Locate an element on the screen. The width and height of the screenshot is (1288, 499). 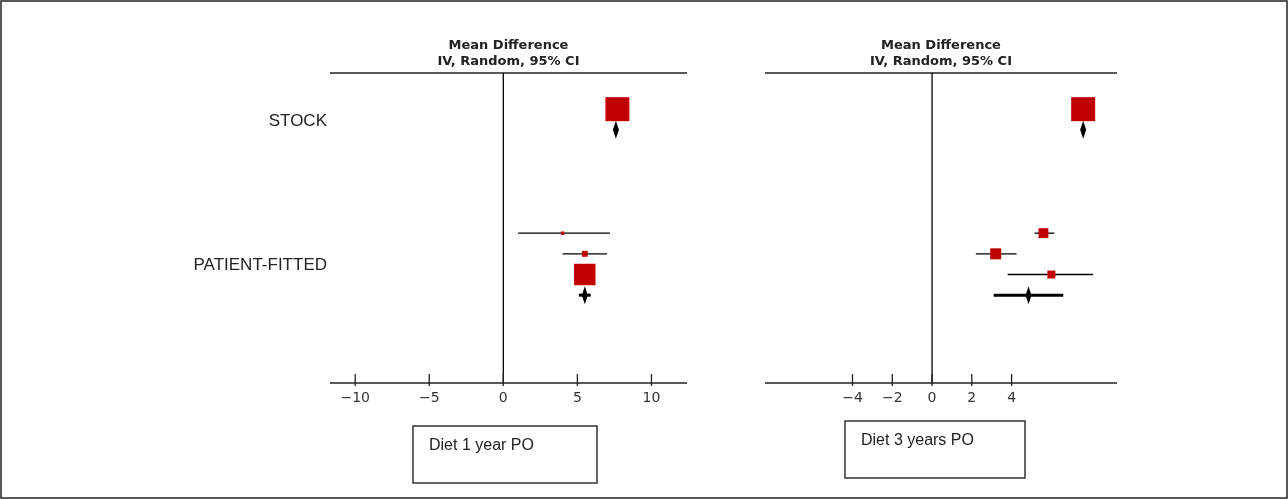
text: Diet 3 years PO is located at coordinates (917, 439).